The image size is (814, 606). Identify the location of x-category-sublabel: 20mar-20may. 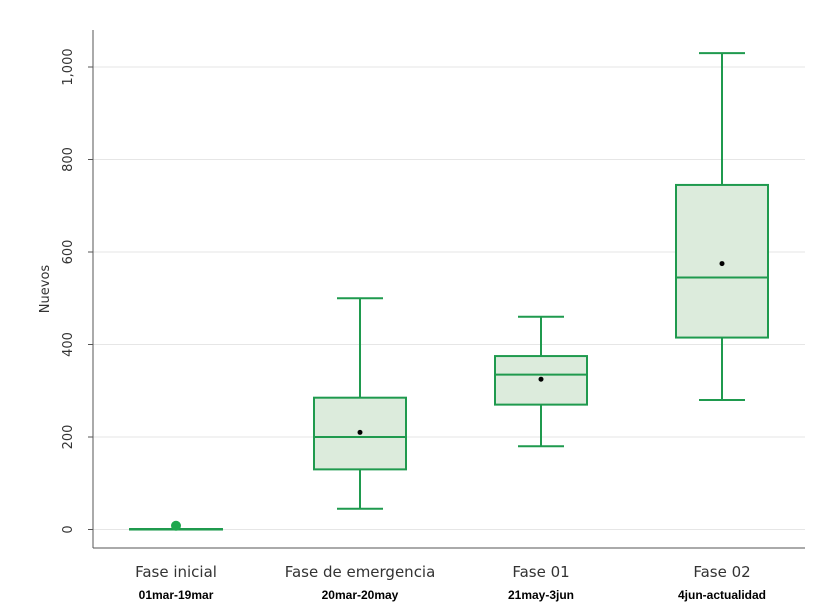
(360, 595).